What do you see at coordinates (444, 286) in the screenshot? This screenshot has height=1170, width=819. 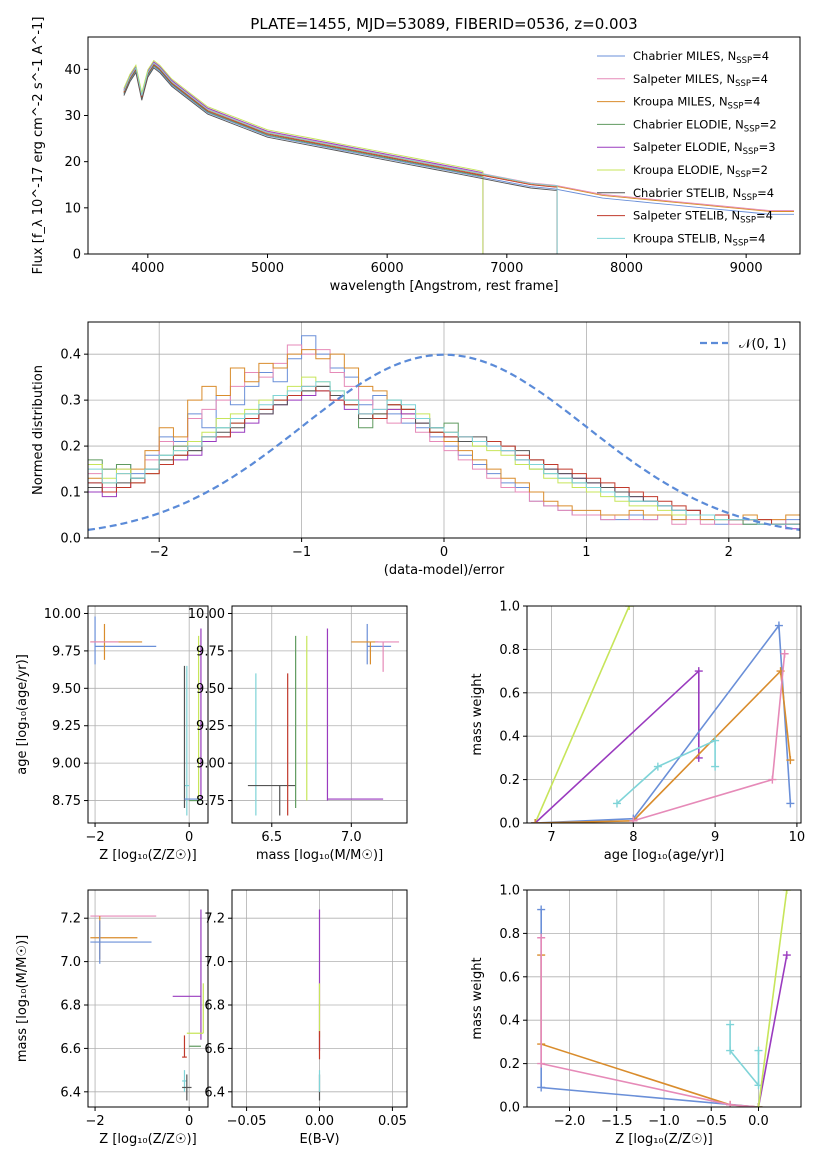 I see `x-axis-label: wavelength [Angstrom, rest frame]` at bounding box center [444, 286].